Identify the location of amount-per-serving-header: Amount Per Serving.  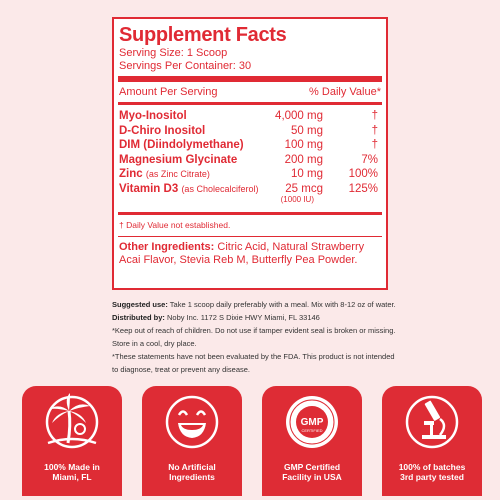
(168, 92).